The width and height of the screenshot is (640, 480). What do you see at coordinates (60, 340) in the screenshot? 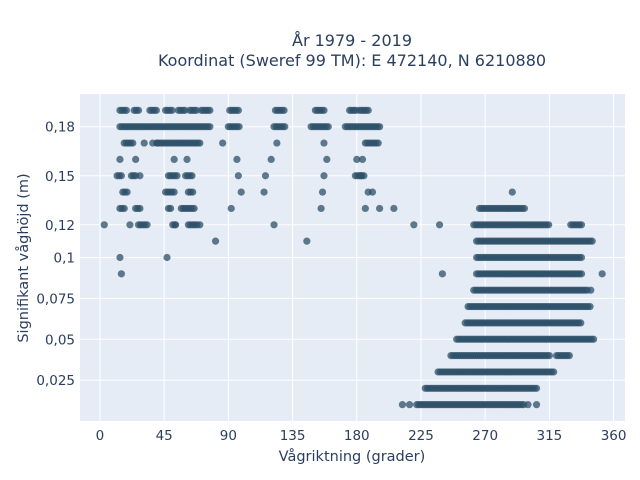
I see `y-tick-label: 0,05` at bounding box center [60, 340].